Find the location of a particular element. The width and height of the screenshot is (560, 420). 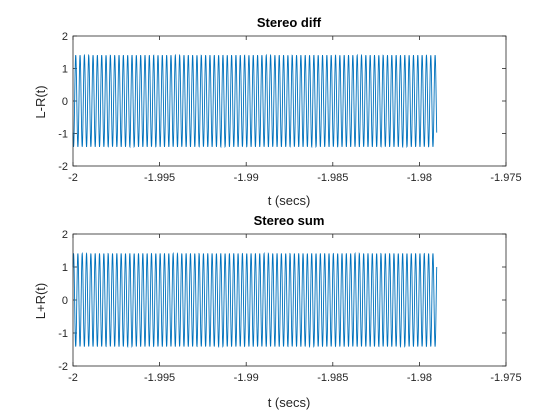

y-axis-label: L+R(t) is located at coordinates (40, 301).